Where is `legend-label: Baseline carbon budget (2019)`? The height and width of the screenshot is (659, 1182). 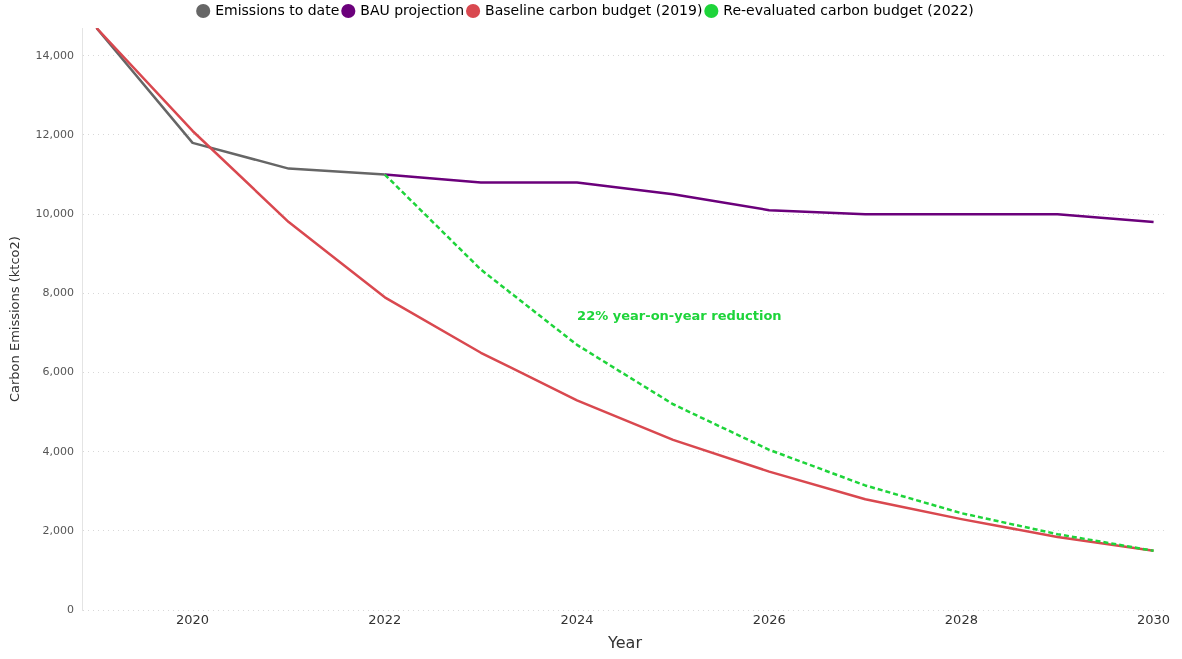
legend-label: Baseline carbon budget (2019) is located at coordinates (594, 9).